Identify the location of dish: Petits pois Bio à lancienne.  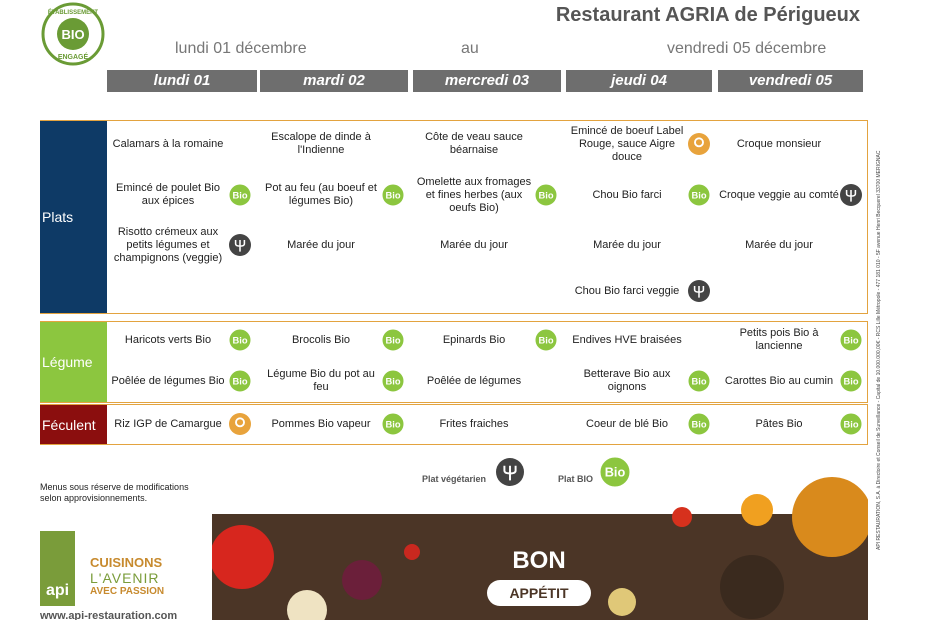
(779, 339).